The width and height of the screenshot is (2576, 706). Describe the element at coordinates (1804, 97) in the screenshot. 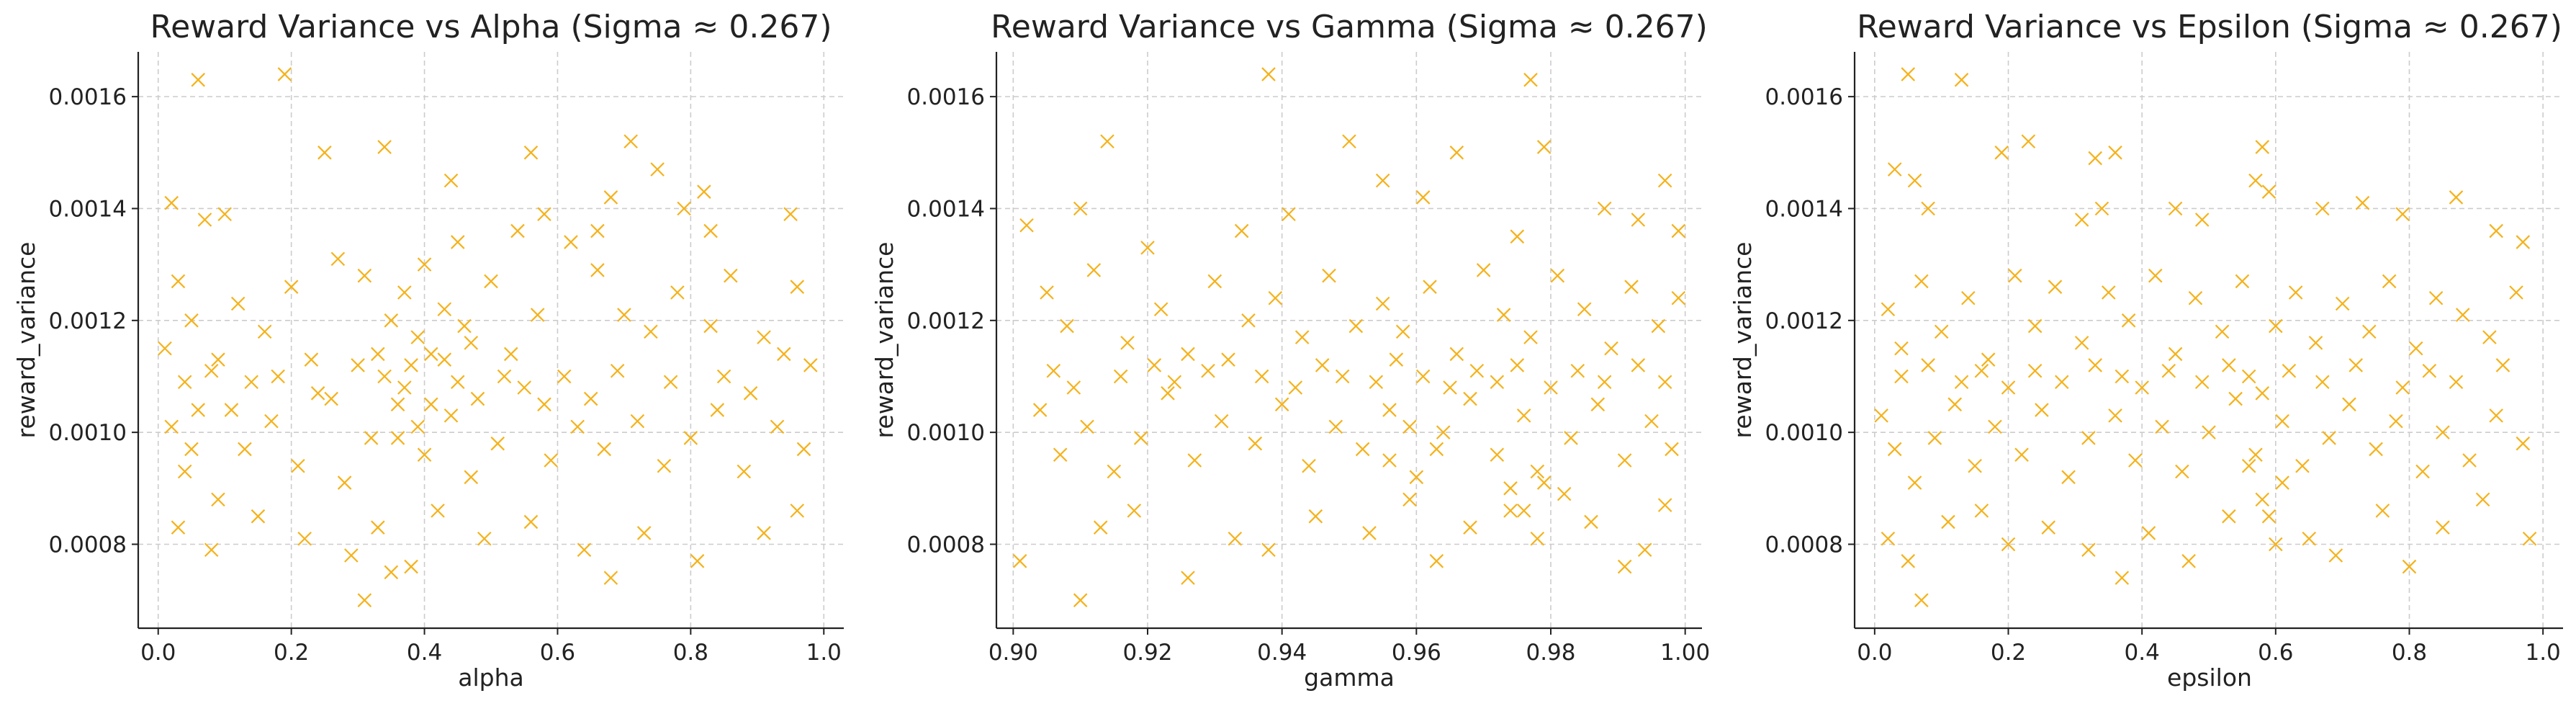

I see `y-tick-label: 0.0016` at that location.